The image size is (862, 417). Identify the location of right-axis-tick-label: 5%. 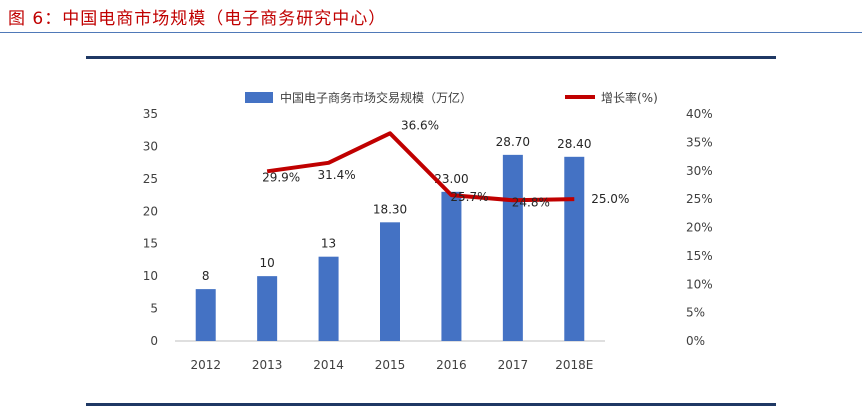
(695, 313).